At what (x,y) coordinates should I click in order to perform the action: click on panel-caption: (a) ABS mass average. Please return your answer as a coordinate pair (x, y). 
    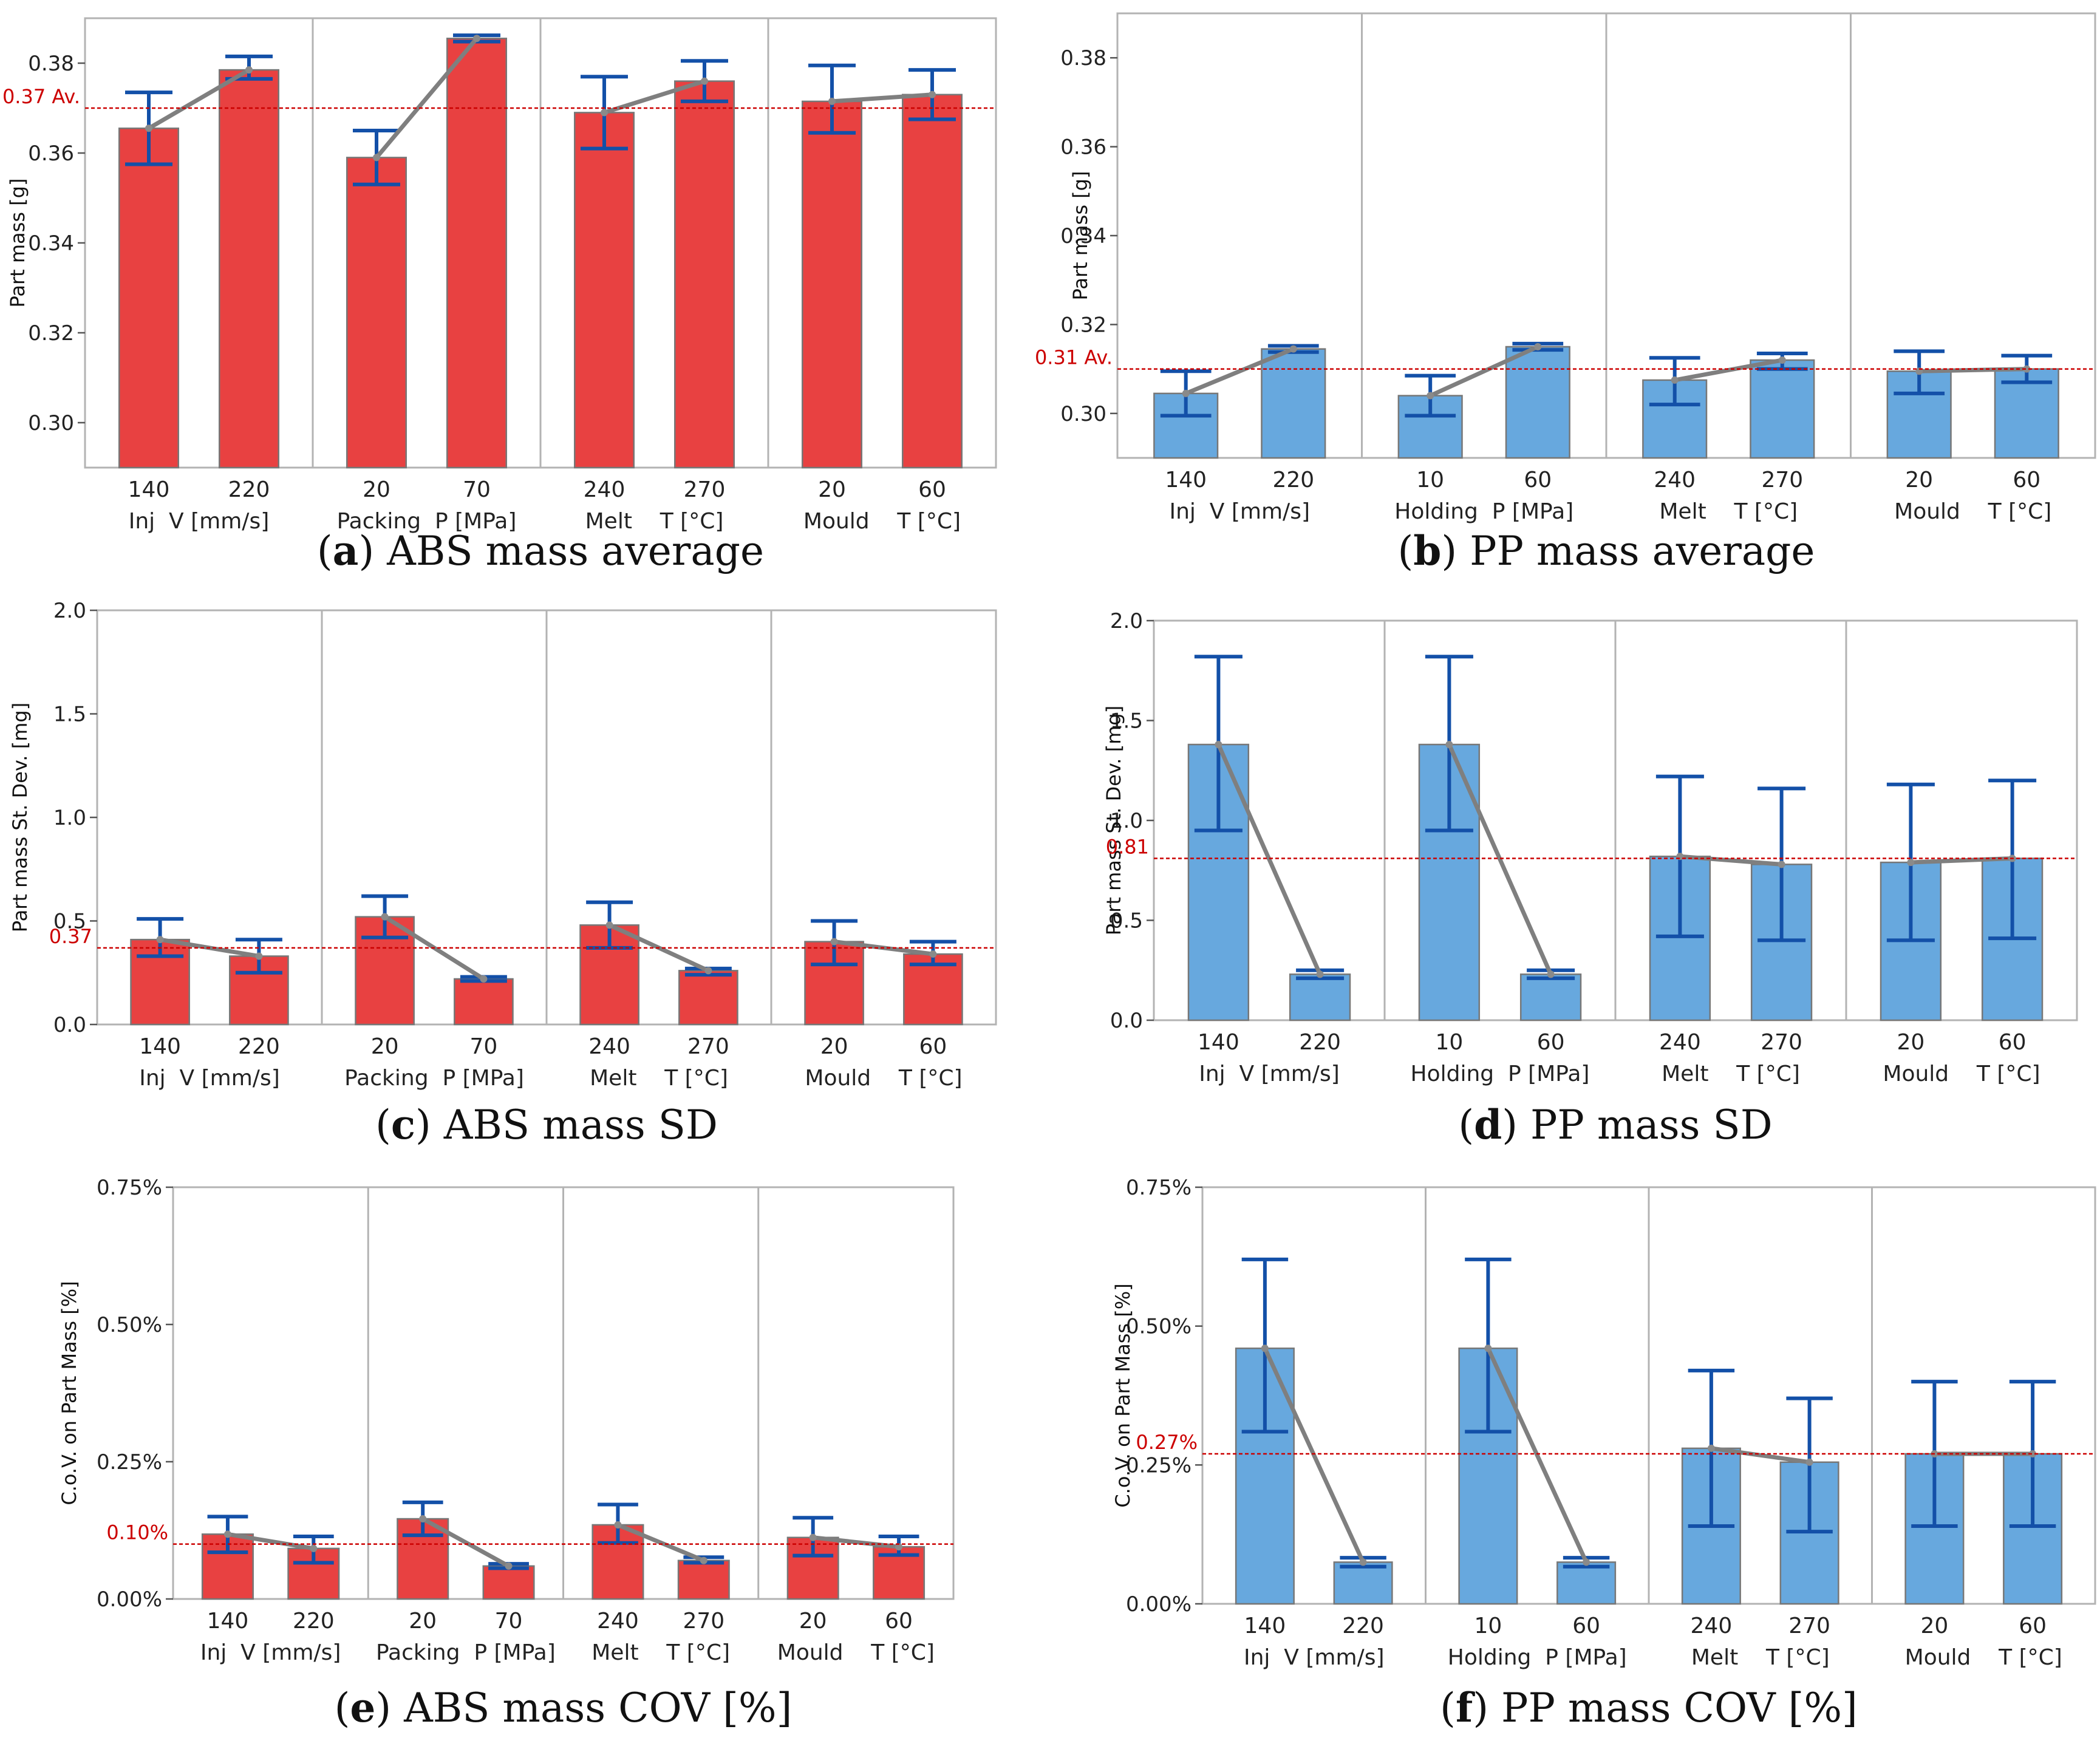
    Looking at the image, I should click on (540, 550).